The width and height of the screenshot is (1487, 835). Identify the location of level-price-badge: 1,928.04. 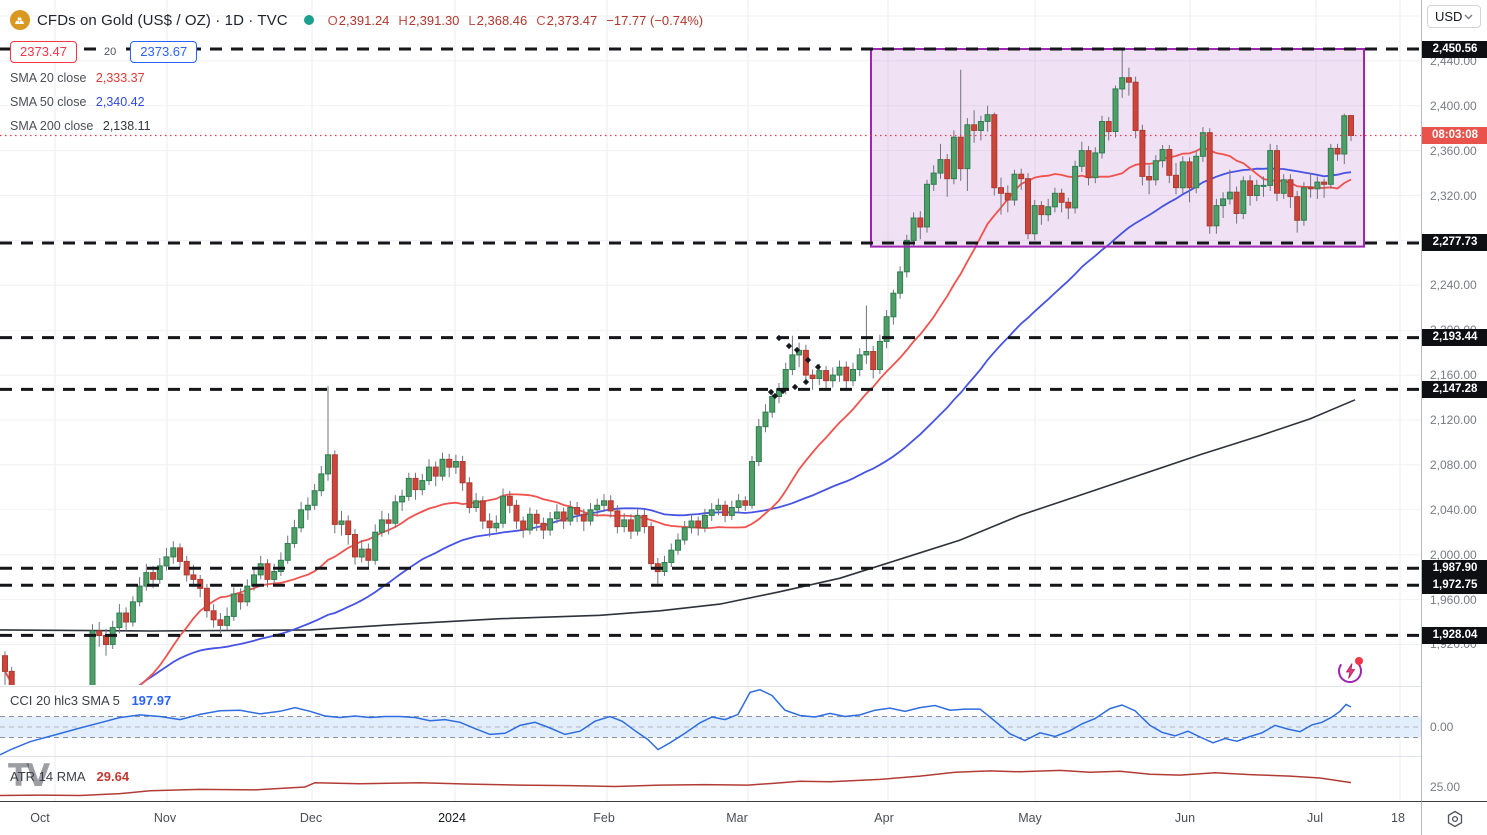
(1454, 635).